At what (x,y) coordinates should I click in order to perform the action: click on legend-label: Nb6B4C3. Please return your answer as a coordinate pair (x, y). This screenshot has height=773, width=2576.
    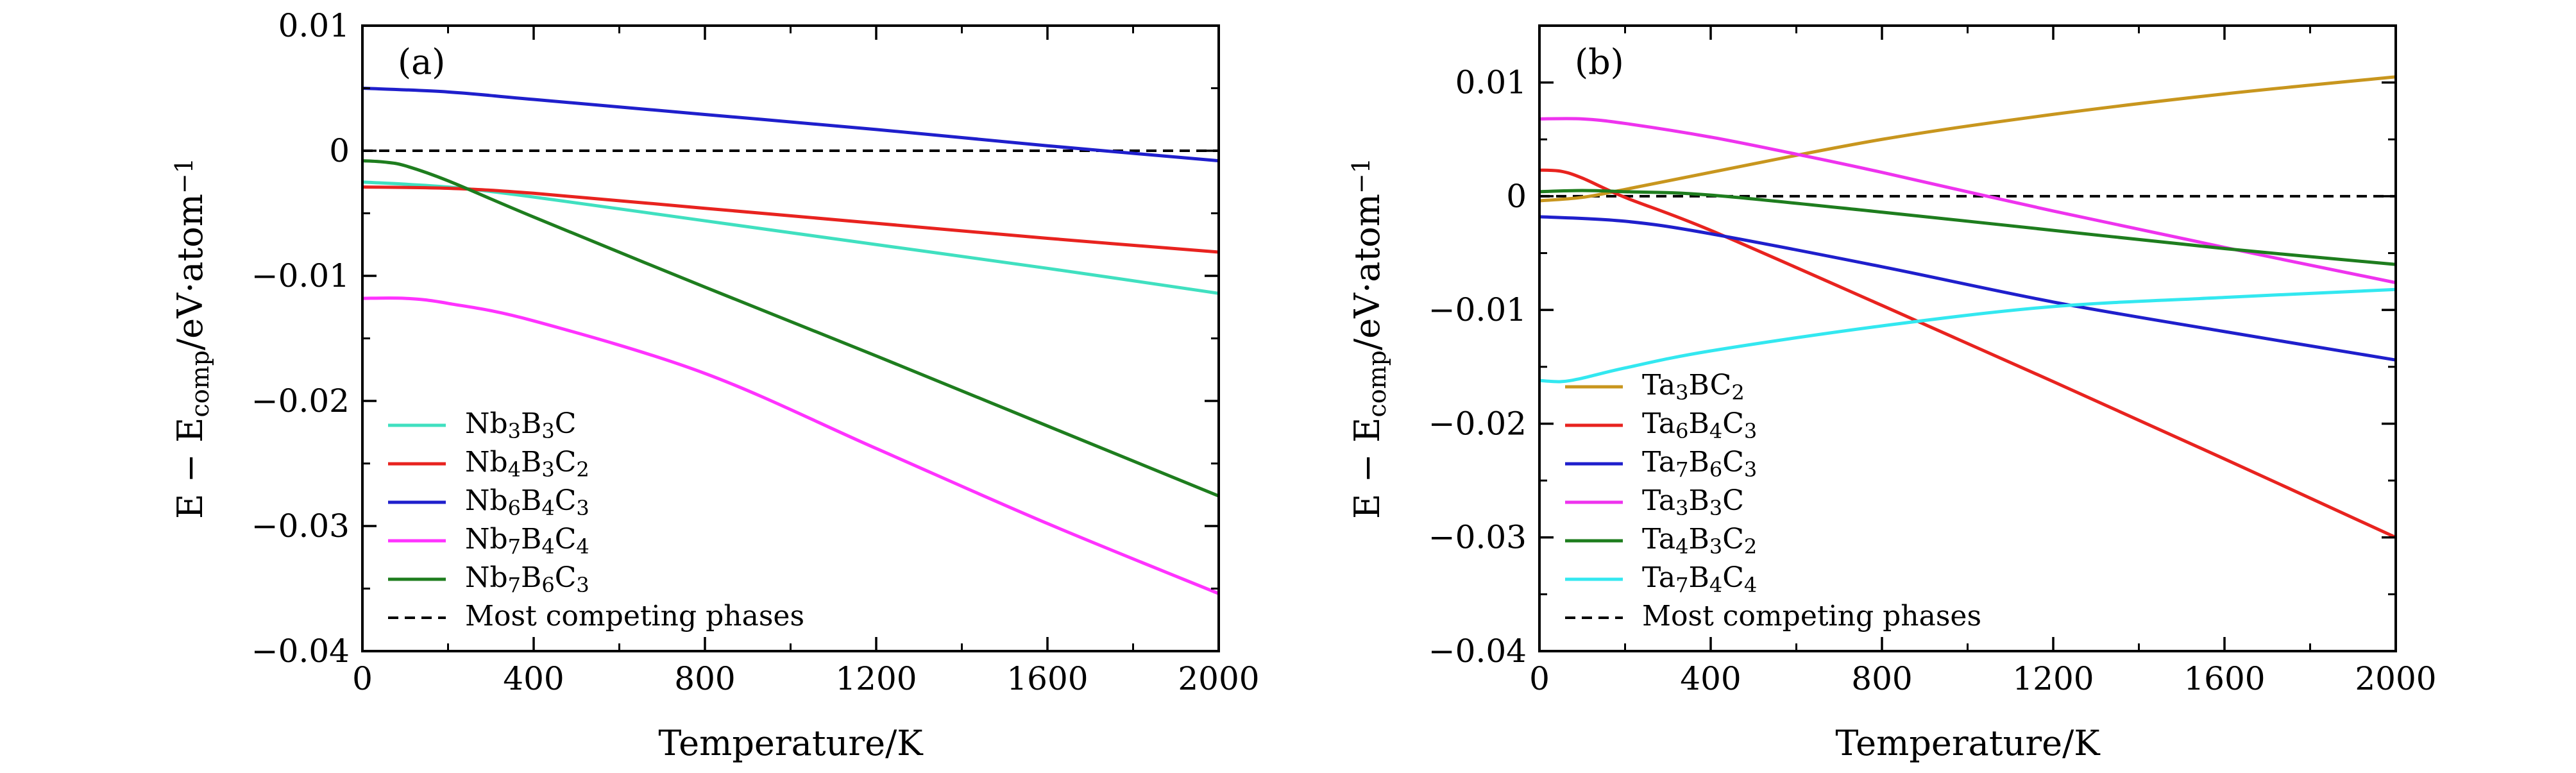
    Looking at the image, I should click on (527, 502).